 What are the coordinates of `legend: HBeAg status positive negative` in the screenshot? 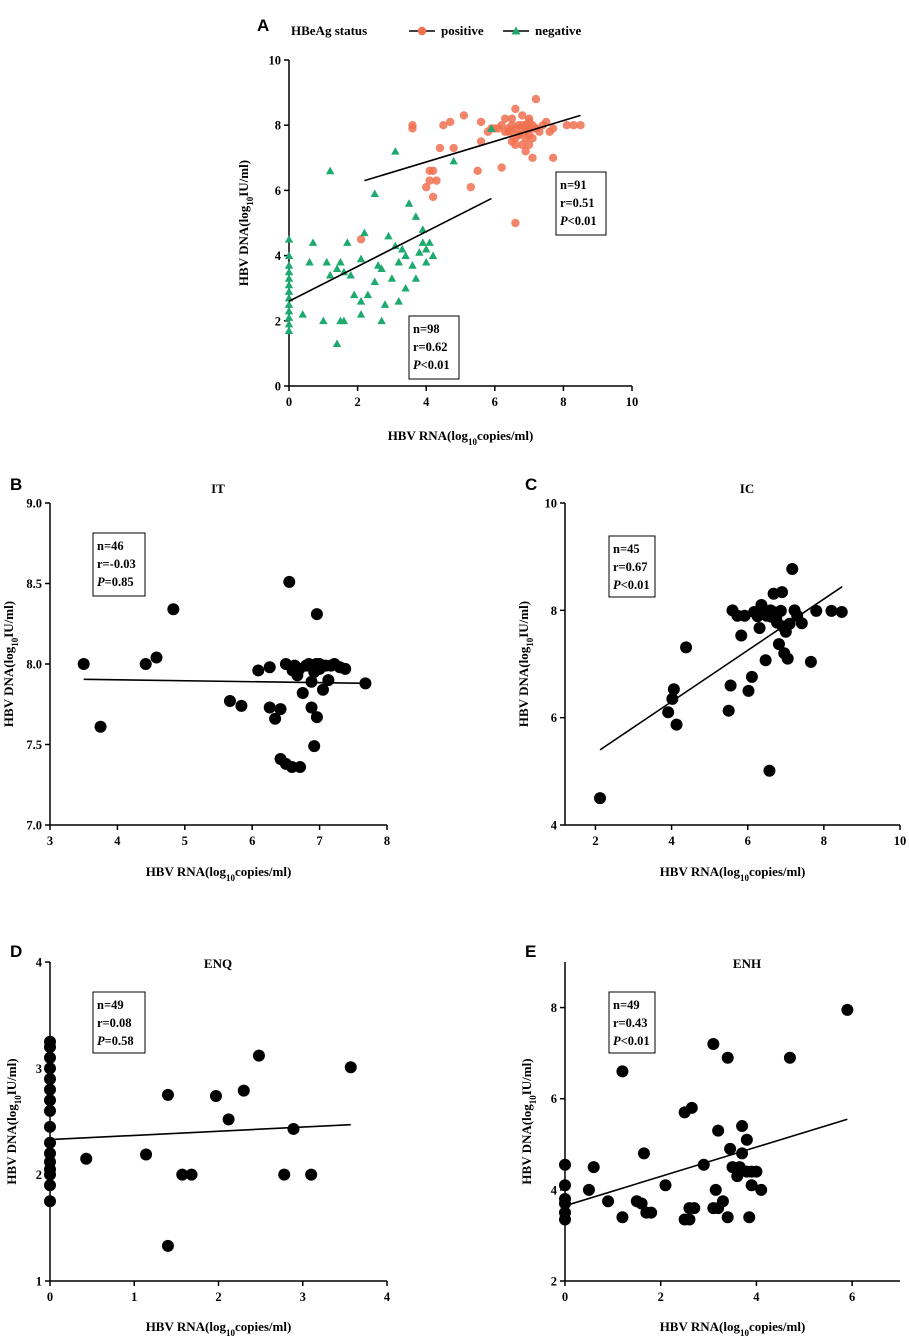 It's located at (436, 30).